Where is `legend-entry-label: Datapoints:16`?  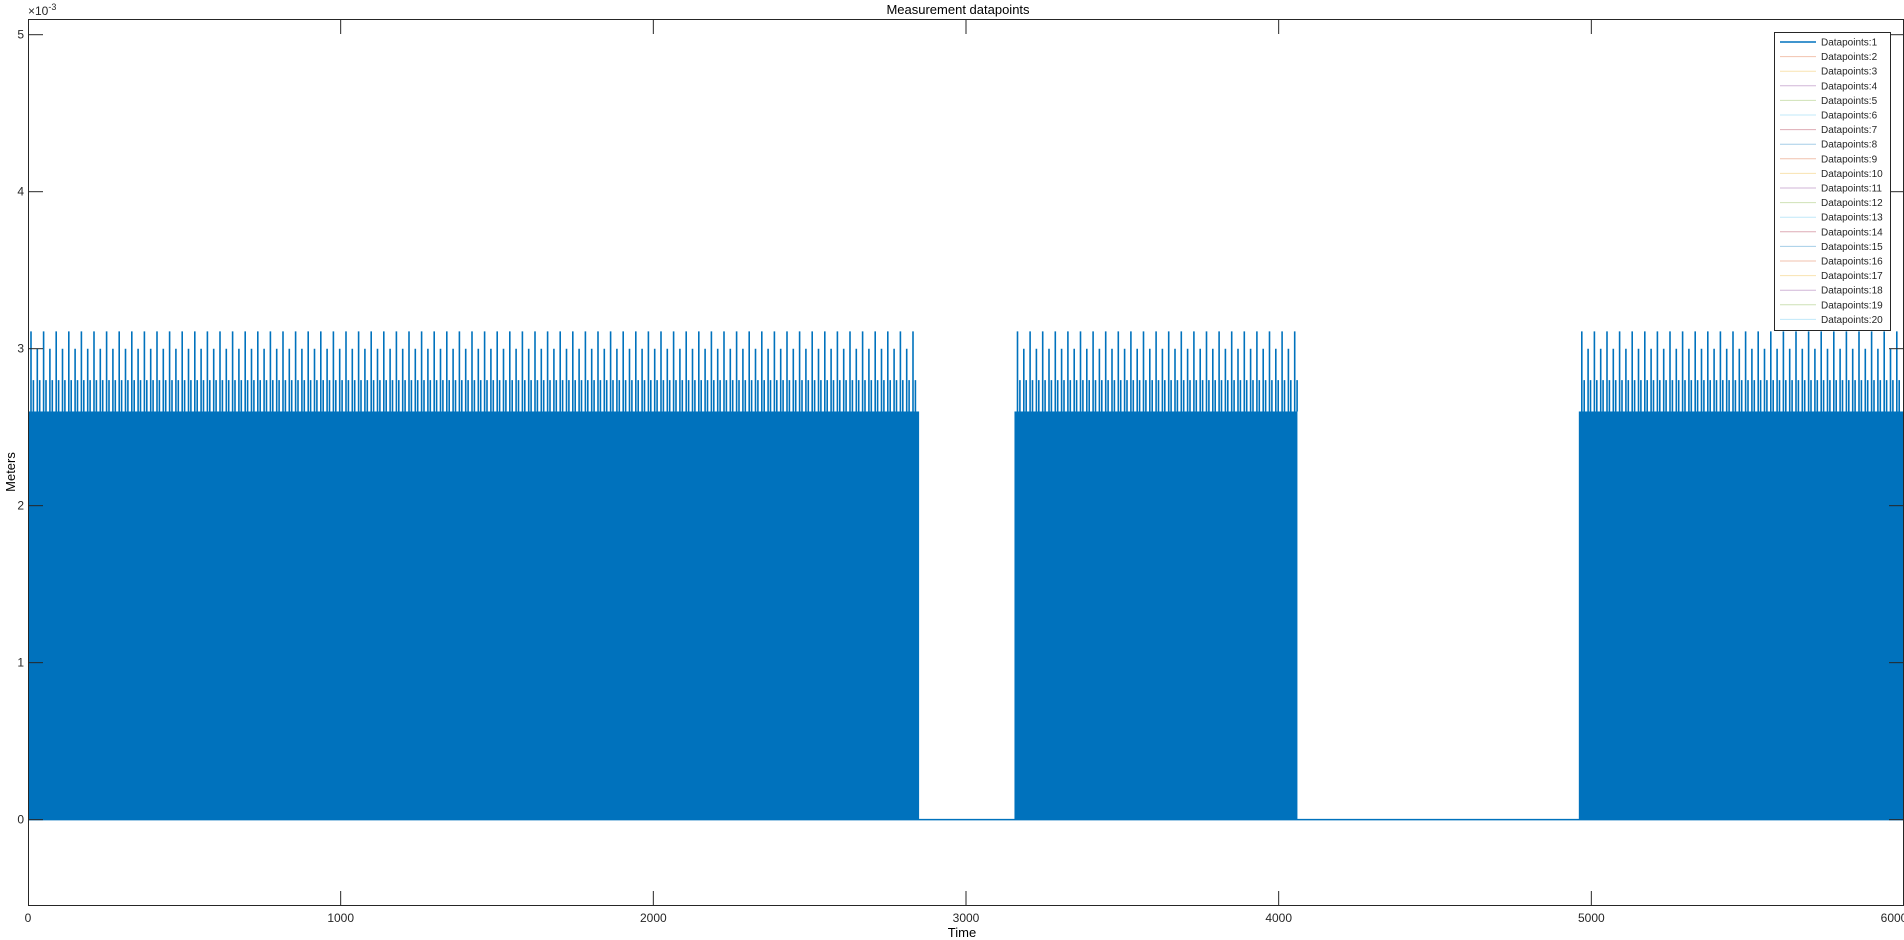
legend-entry-label: Datapoints:16 is located at coordinates (1852, 262).